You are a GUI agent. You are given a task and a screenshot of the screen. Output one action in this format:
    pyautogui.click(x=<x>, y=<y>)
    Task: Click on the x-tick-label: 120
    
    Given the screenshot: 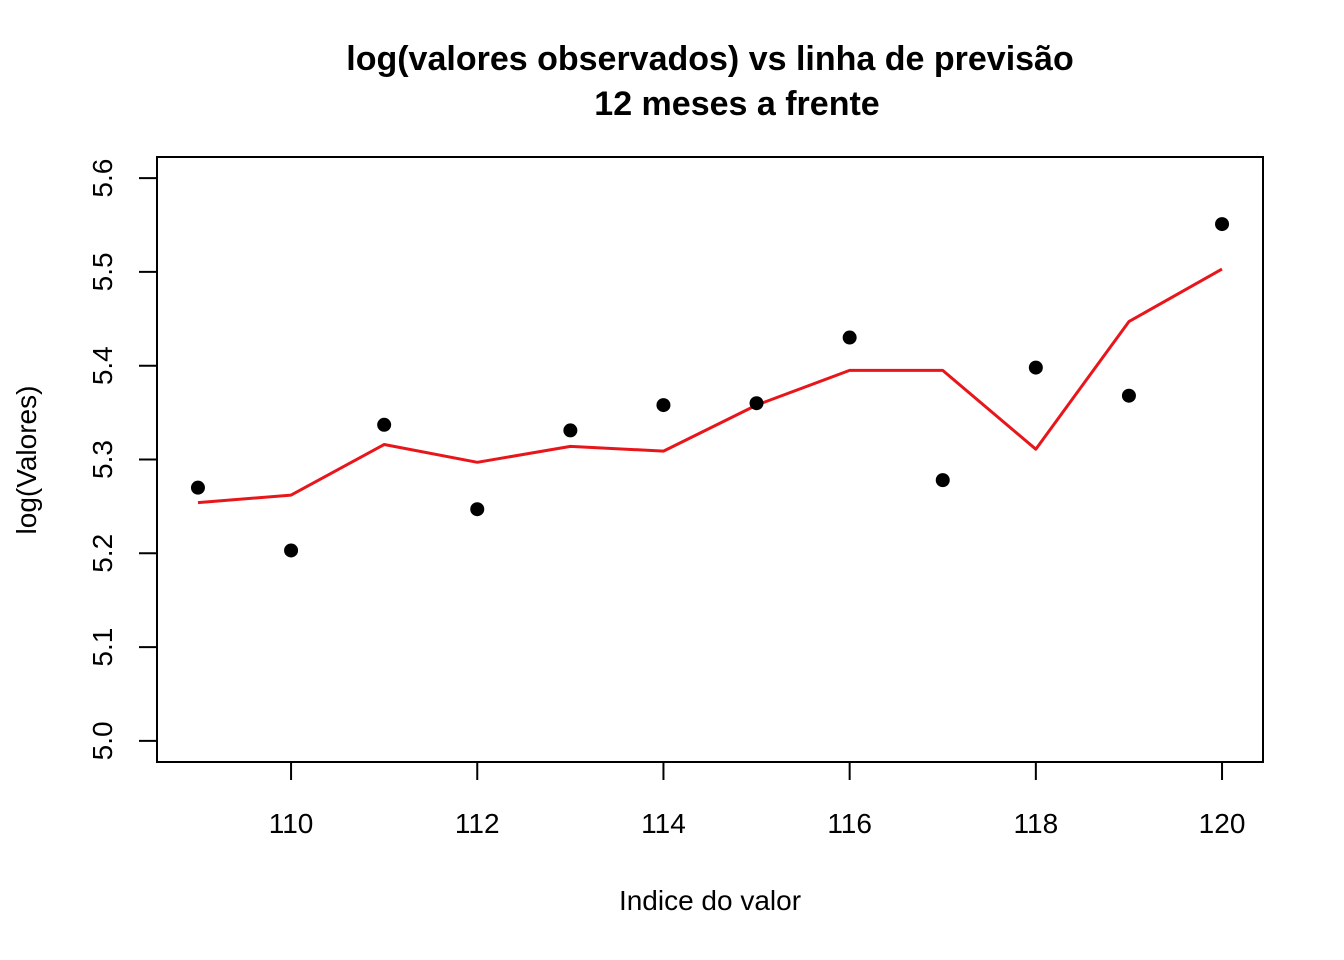 What is the action you would take?
    pyautogui.click(x=1222, y=823)
    